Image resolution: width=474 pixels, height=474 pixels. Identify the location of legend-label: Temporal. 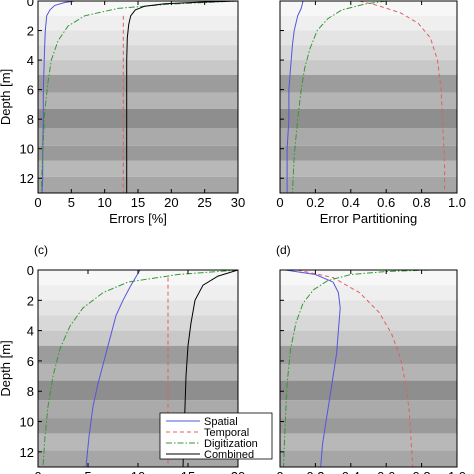
(226, 433).